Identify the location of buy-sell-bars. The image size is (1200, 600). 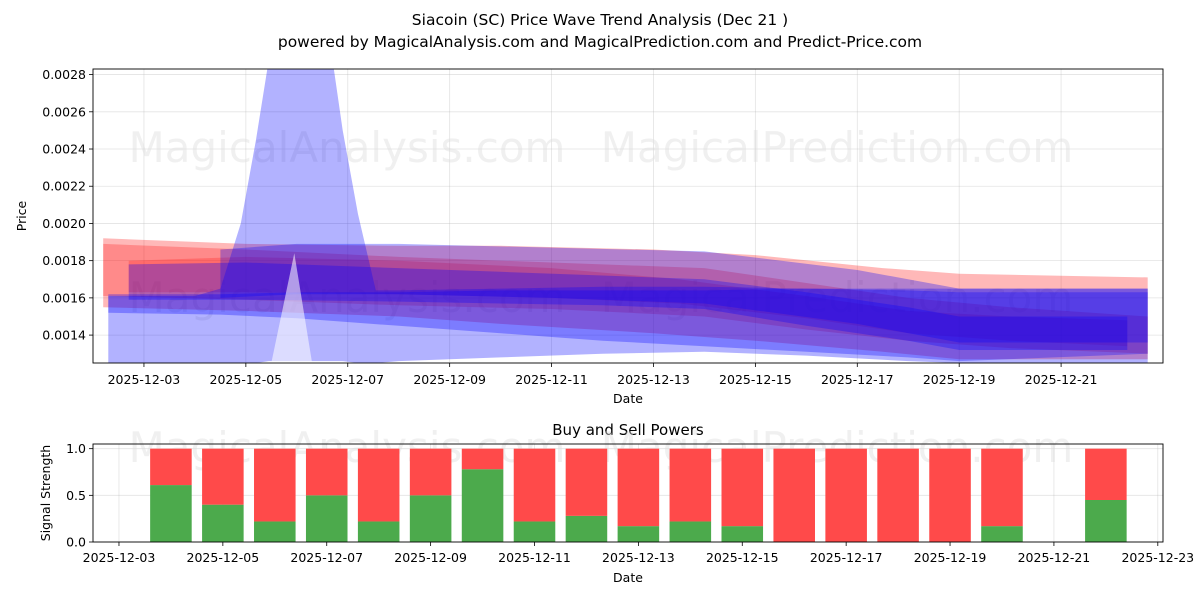
(638, 495).